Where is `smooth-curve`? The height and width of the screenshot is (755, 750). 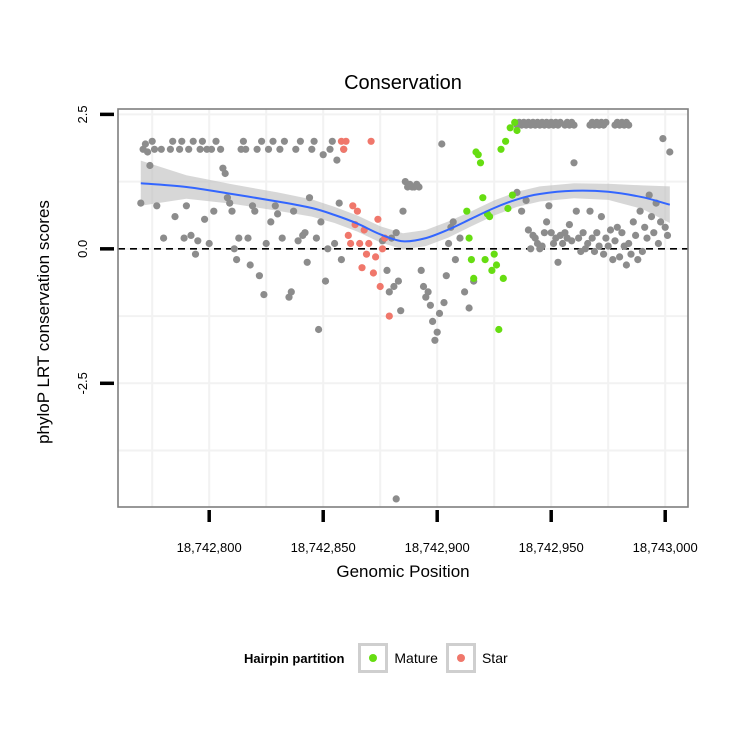
smooth-curve is located at coordinates (405, 212).